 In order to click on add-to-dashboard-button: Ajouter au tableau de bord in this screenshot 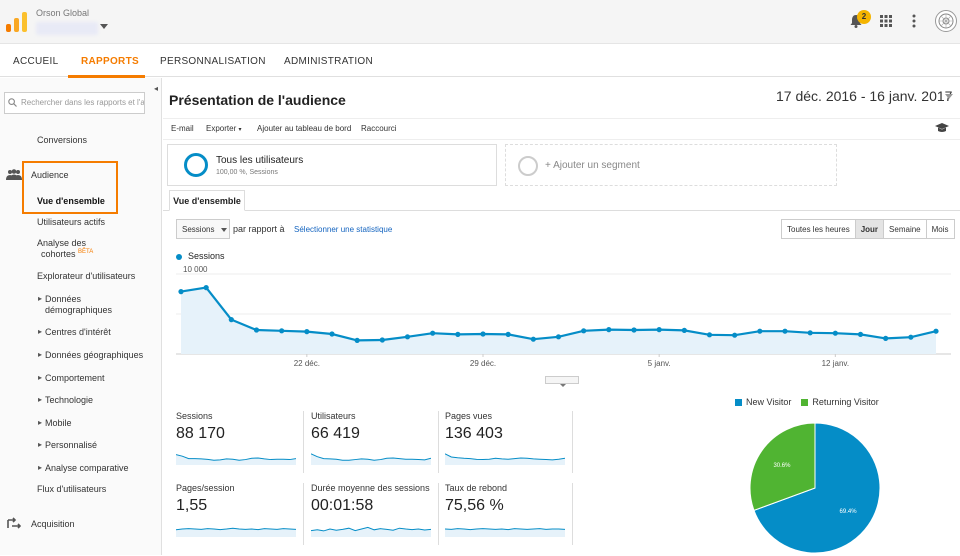, I will do `click(304, 128)`.